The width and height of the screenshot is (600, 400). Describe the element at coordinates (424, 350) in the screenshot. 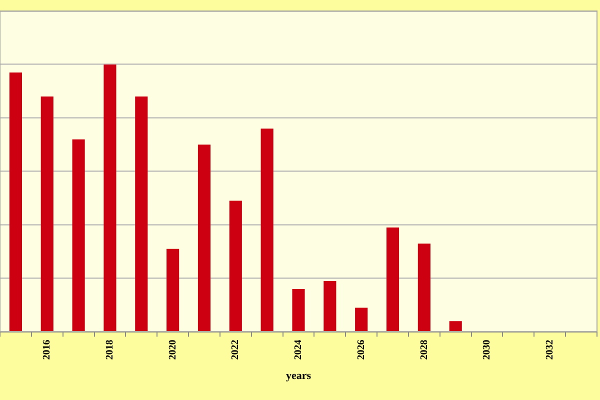

I see `x-tick-label: 2028` at that location.